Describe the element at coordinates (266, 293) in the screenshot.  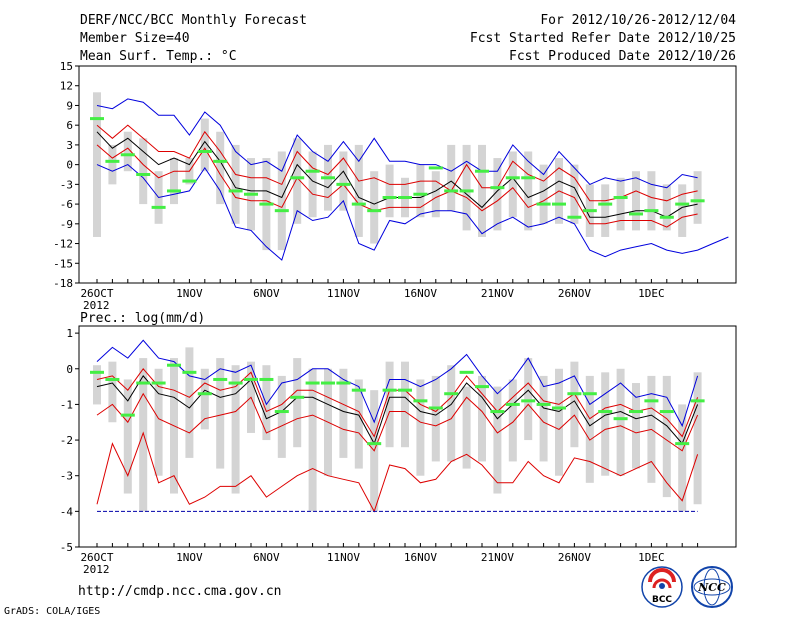
I see `temperature-x-tick-label: 6NOV` at that location.